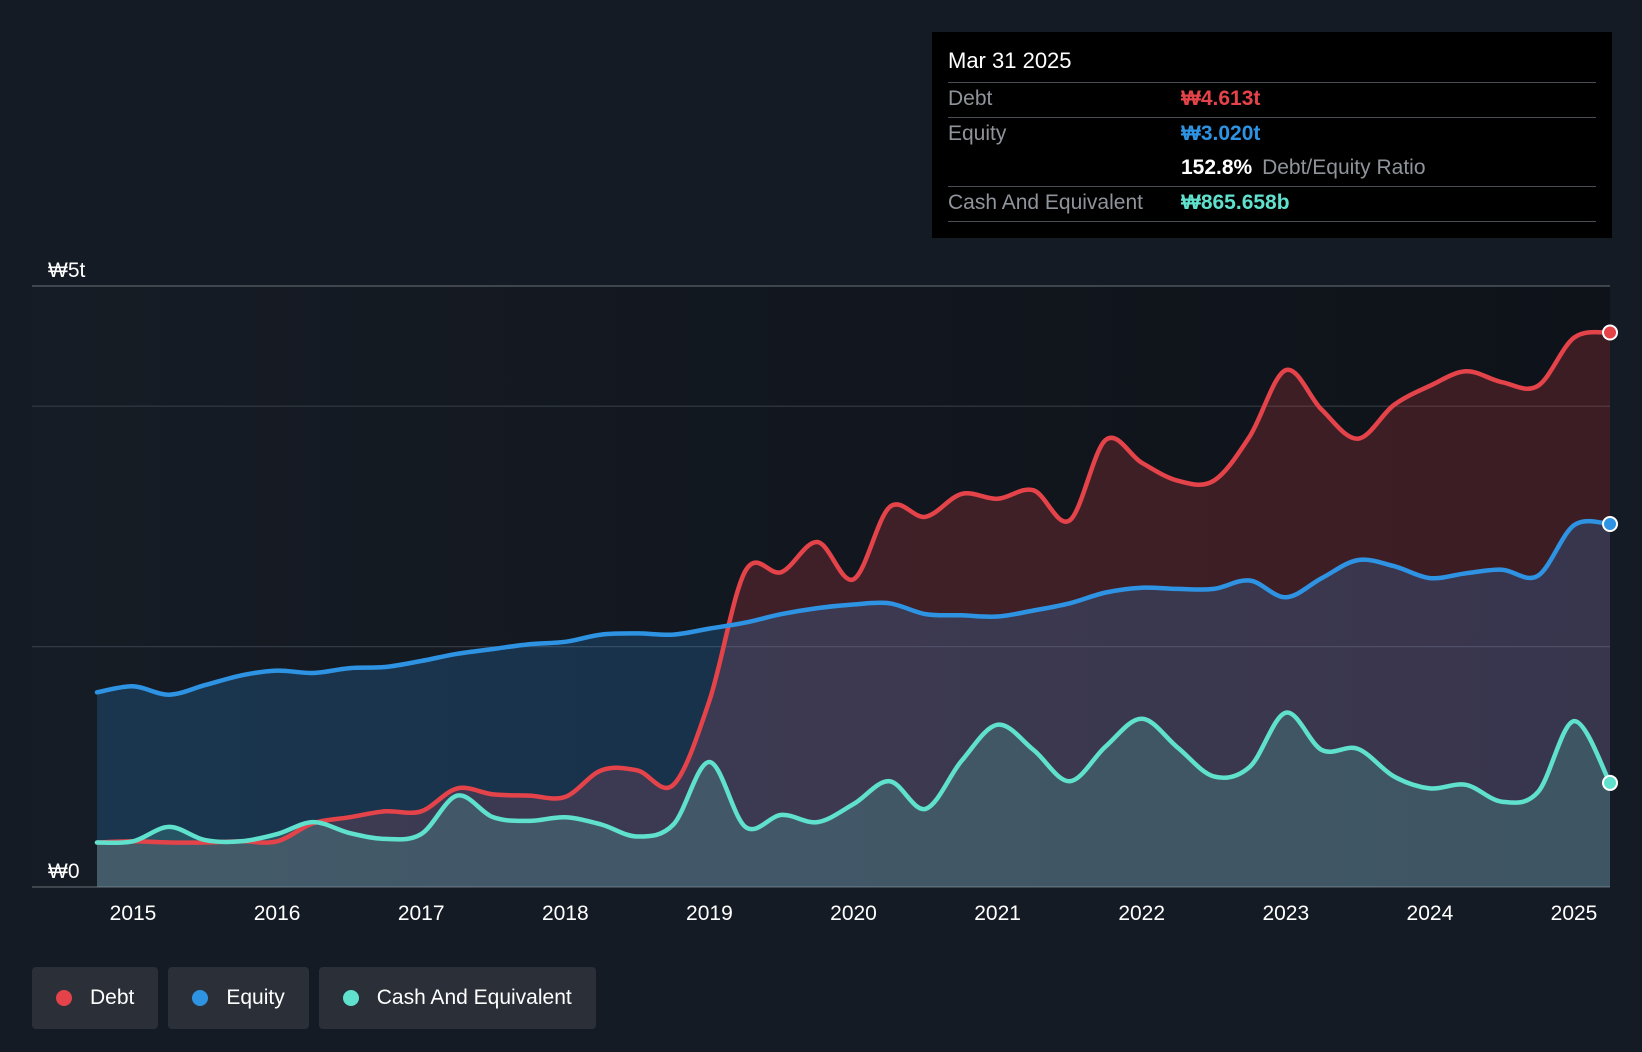  I want to click on legend-item-debt: Debt, so click(95, 998).